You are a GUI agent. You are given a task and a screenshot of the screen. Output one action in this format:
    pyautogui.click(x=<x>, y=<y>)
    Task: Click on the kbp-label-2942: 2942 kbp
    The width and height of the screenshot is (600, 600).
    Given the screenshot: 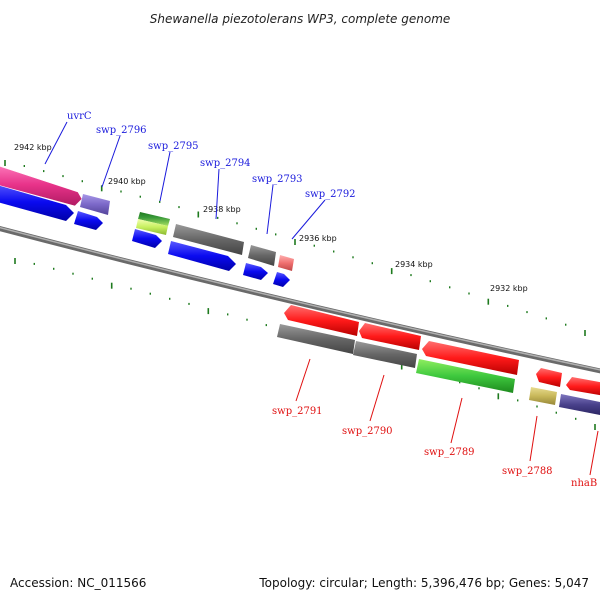 What is the action you would take?
    pyautogui.click(x=33, y=147)
    